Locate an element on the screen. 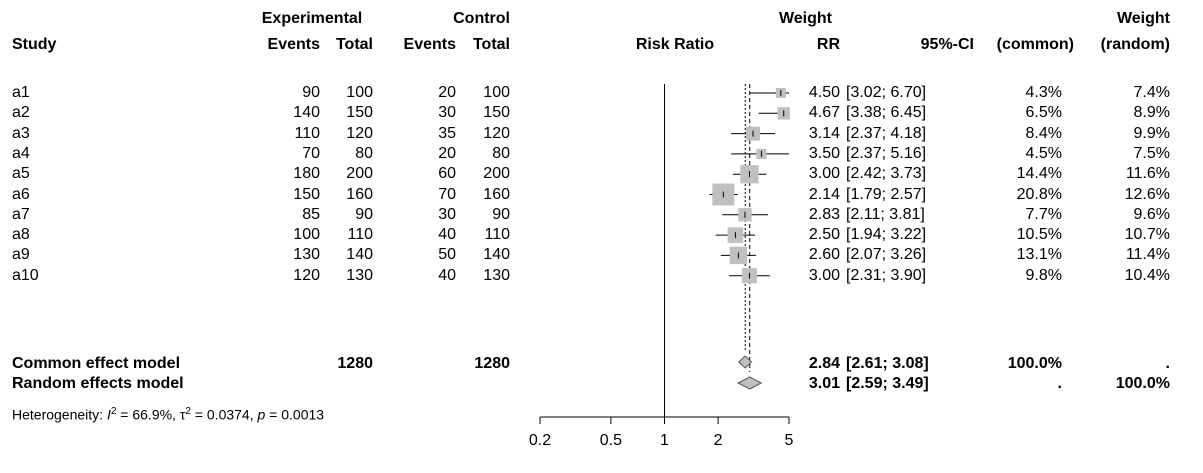 The width and height of the screenshot is (1203, 473). exp-total: 140 is located at coordinates (359, 255).